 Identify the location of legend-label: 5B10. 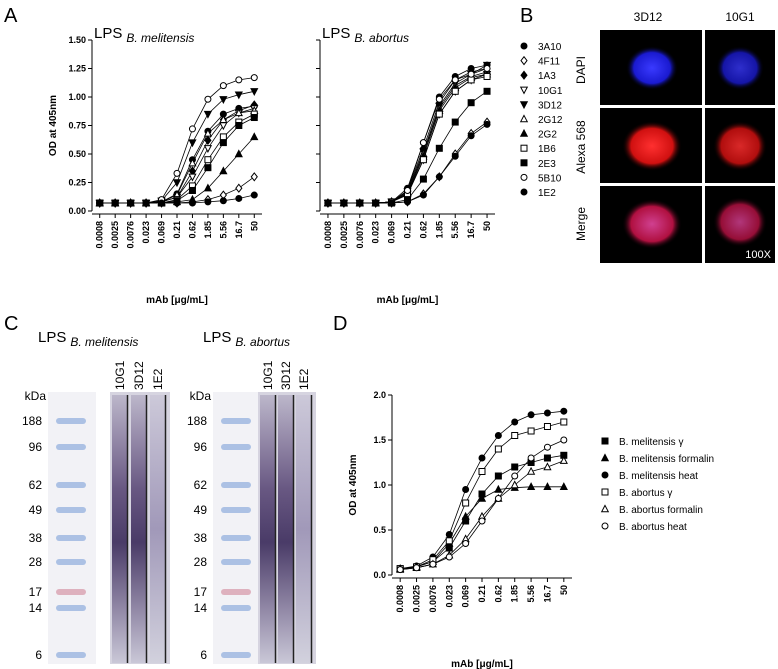
(550, 178).